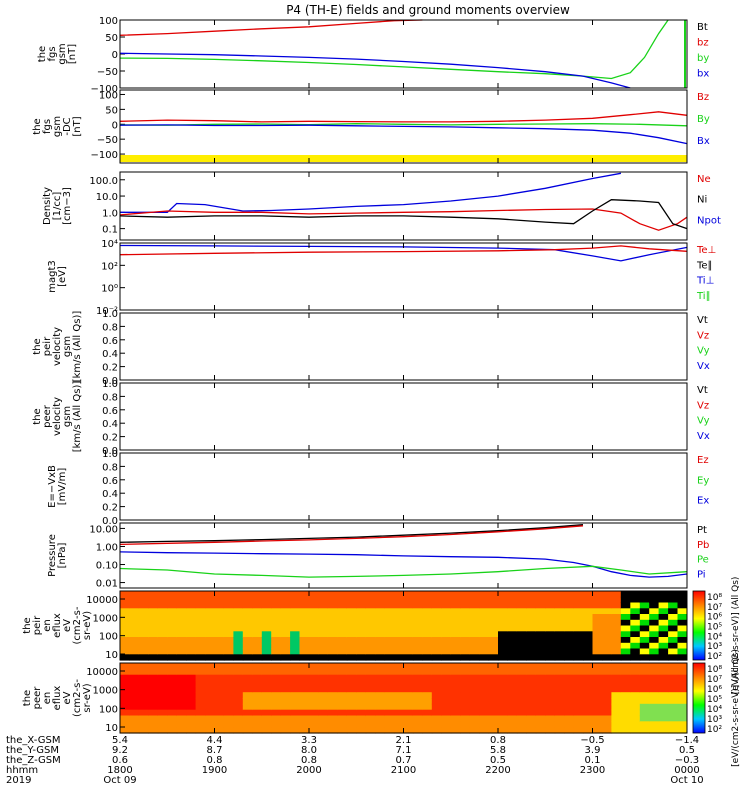 Image resolution: width=750 pixels, height=800 pixels. What do you see at coordinates (111, 728) in the screenshot?
I see `y-tick-label: 10` at bounding box center [111, 728].